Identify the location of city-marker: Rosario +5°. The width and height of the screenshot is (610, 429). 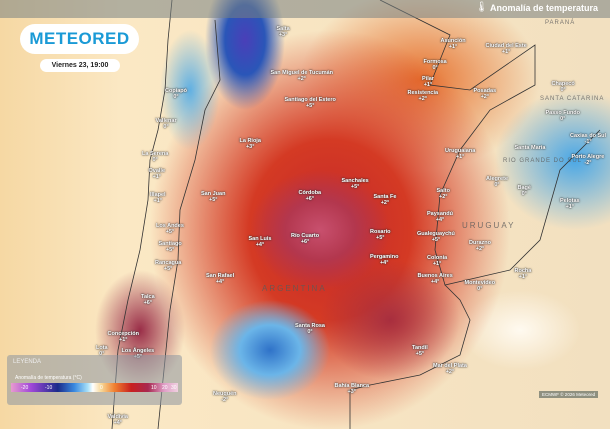
(380, 235).